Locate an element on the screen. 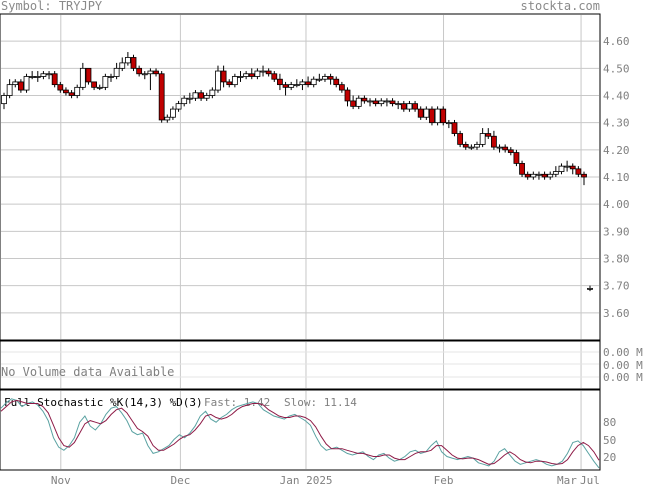 This screenshot has width=655, height=486. site-label: stockta.com is located at coordinates (560, 6).